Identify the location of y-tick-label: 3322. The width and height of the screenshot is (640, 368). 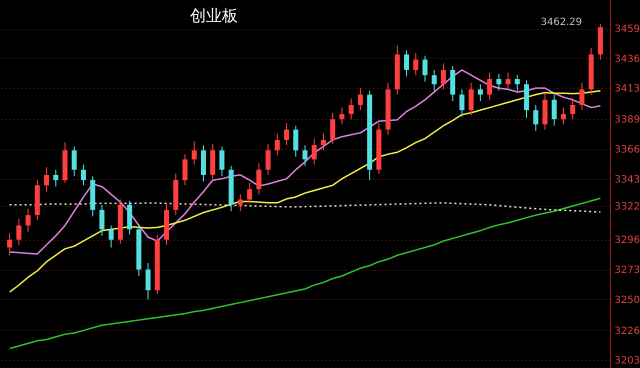
(627, 207).